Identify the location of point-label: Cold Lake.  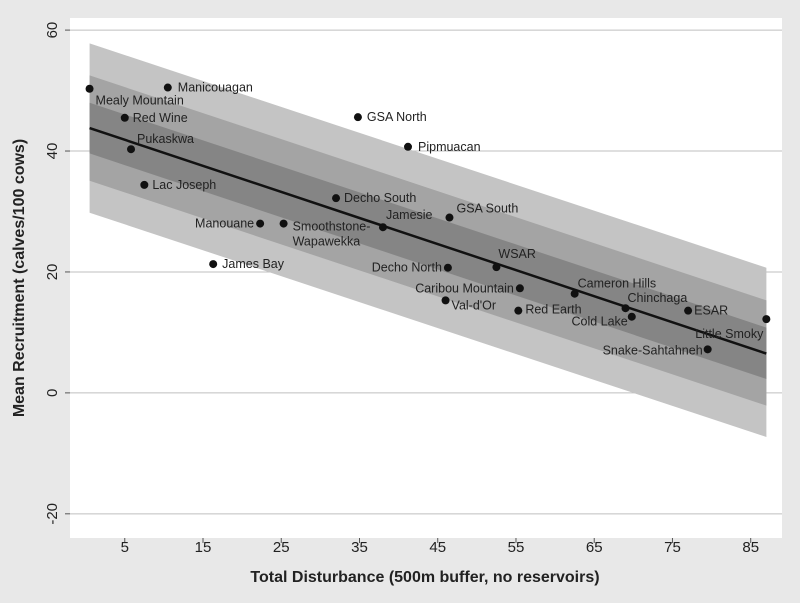
(599, 322).